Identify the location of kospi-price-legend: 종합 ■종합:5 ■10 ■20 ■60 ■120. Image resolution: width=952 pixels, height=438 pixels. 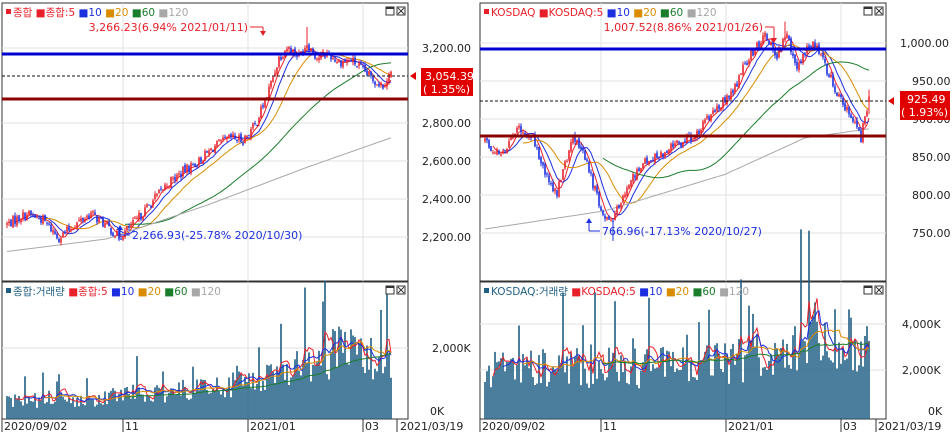
(97, 13).